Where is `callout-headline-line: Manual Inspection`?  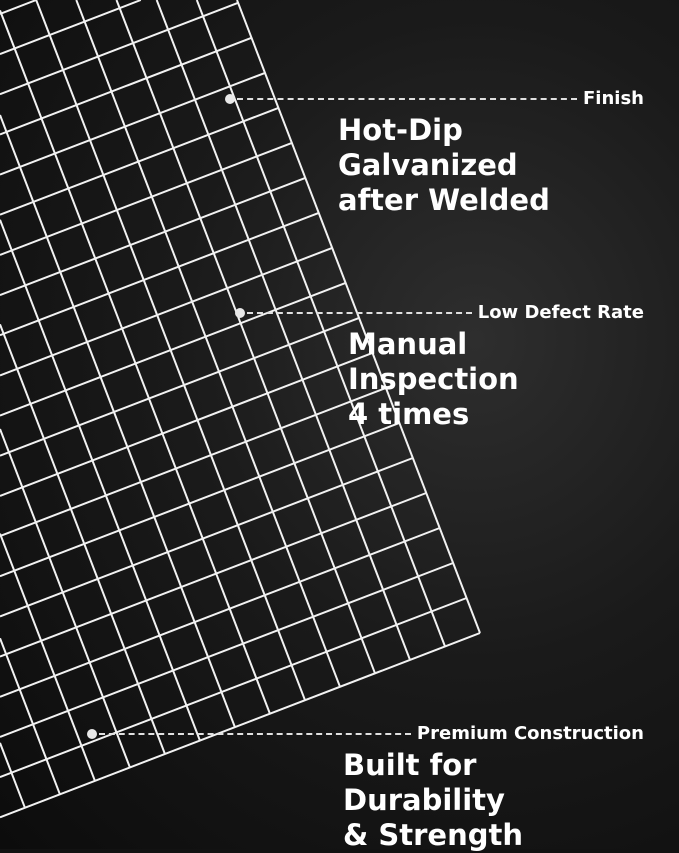 callout-headline-line: Manual Inspection is located at coordinates (433, 361).